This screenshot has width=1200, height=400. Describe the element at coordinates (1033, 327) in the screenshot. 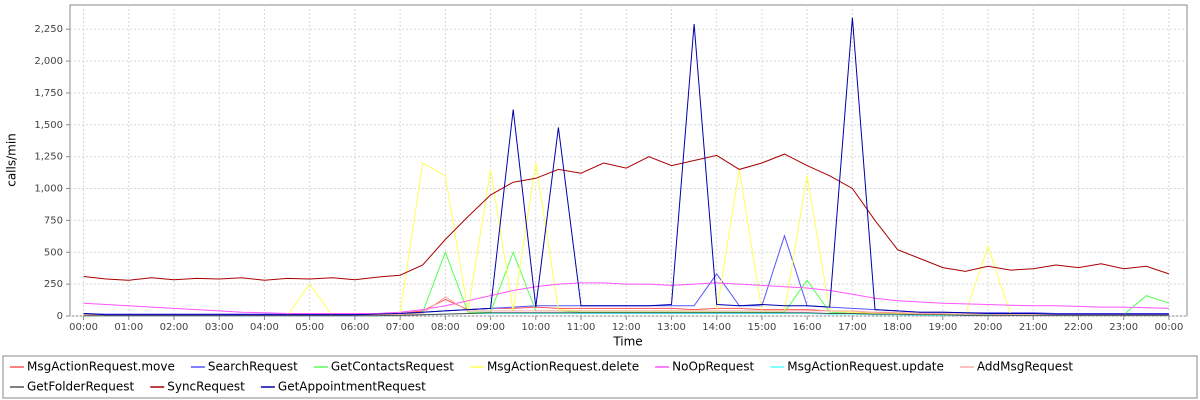

I see `x-tick-label: 21:00` at that location.